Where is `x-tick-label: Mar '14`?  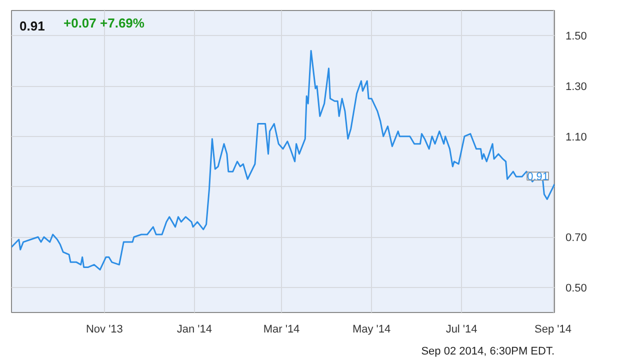 x-tick-label: Mar '14 is located at coordinates (281, 330).